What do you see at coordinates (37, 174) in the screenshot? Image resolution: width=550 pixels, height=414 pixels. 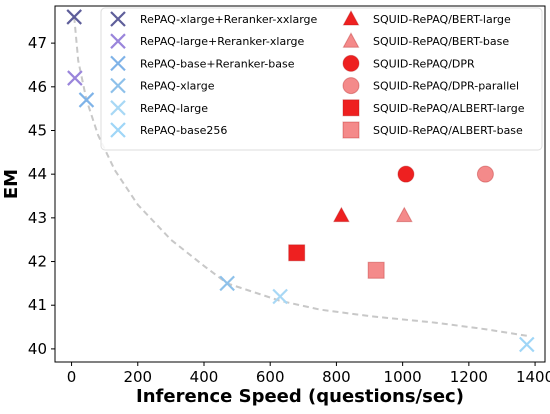 I see `y-tick-label: 44` at bounding box center [37, 174].